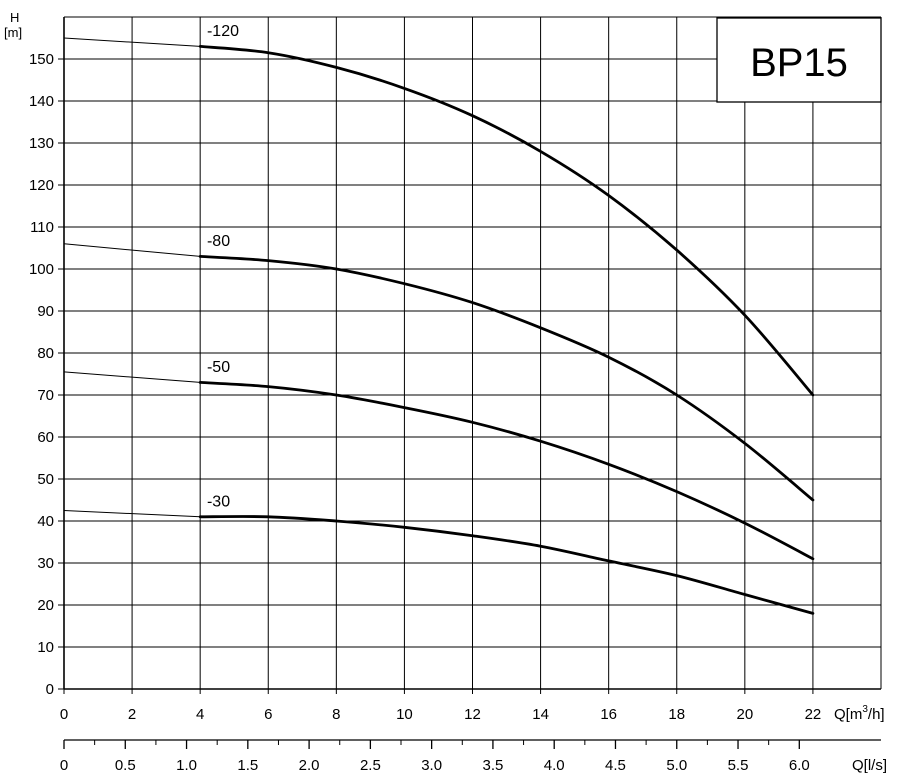  What do you see at coordinates (41, 59) in the screenshot?
I see `y-tick-label: 150` at bounding box center [41, 59].